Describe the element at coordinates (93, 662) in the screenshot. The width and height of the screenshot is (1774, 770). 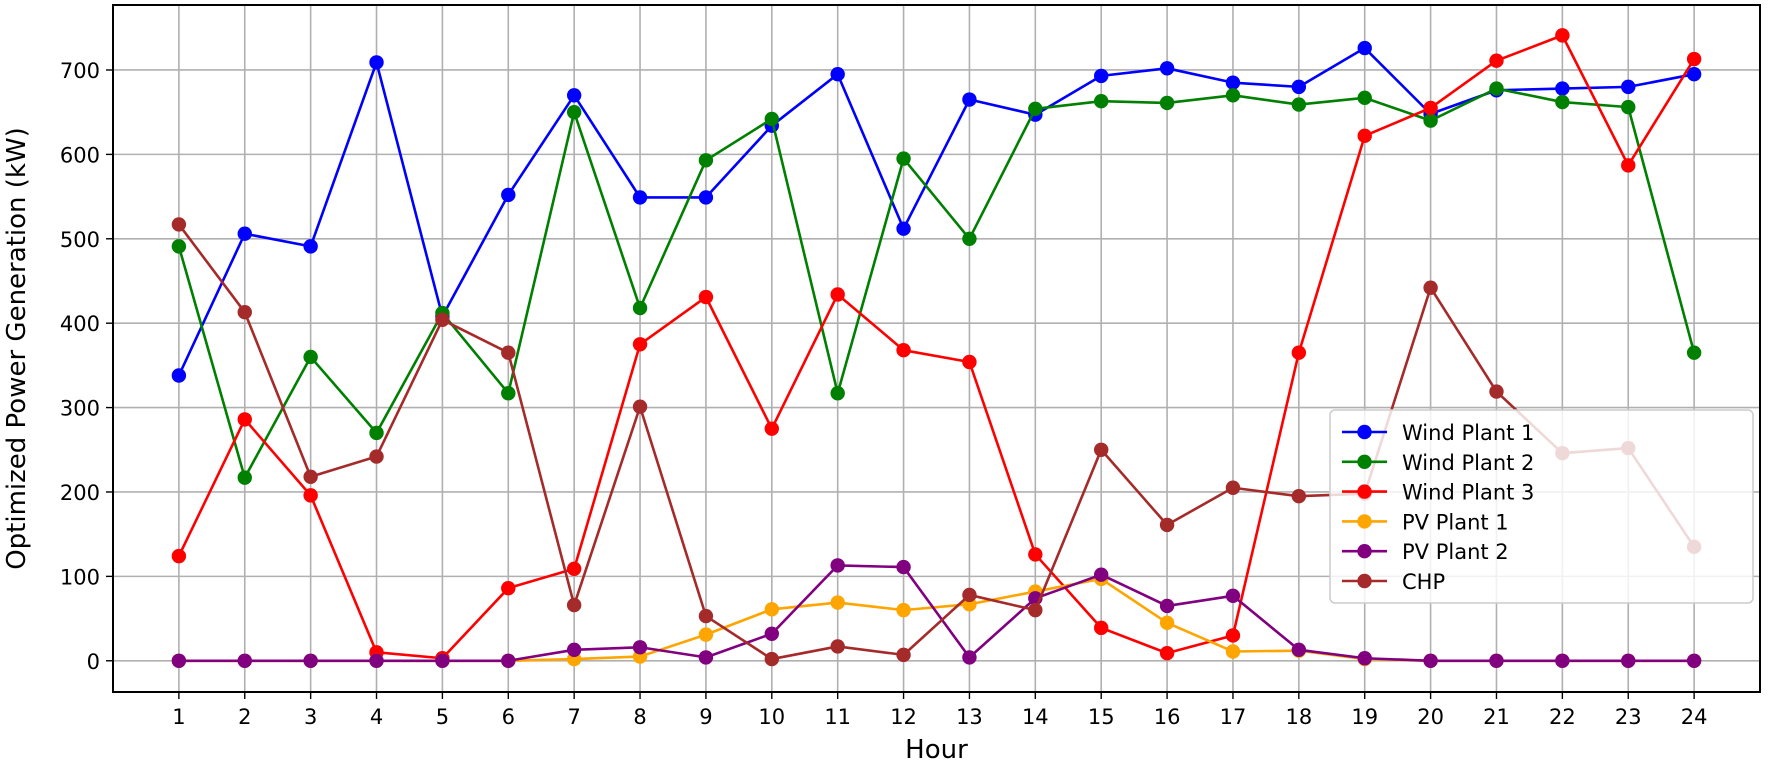
I see `y-tick-label: 0` at that location.